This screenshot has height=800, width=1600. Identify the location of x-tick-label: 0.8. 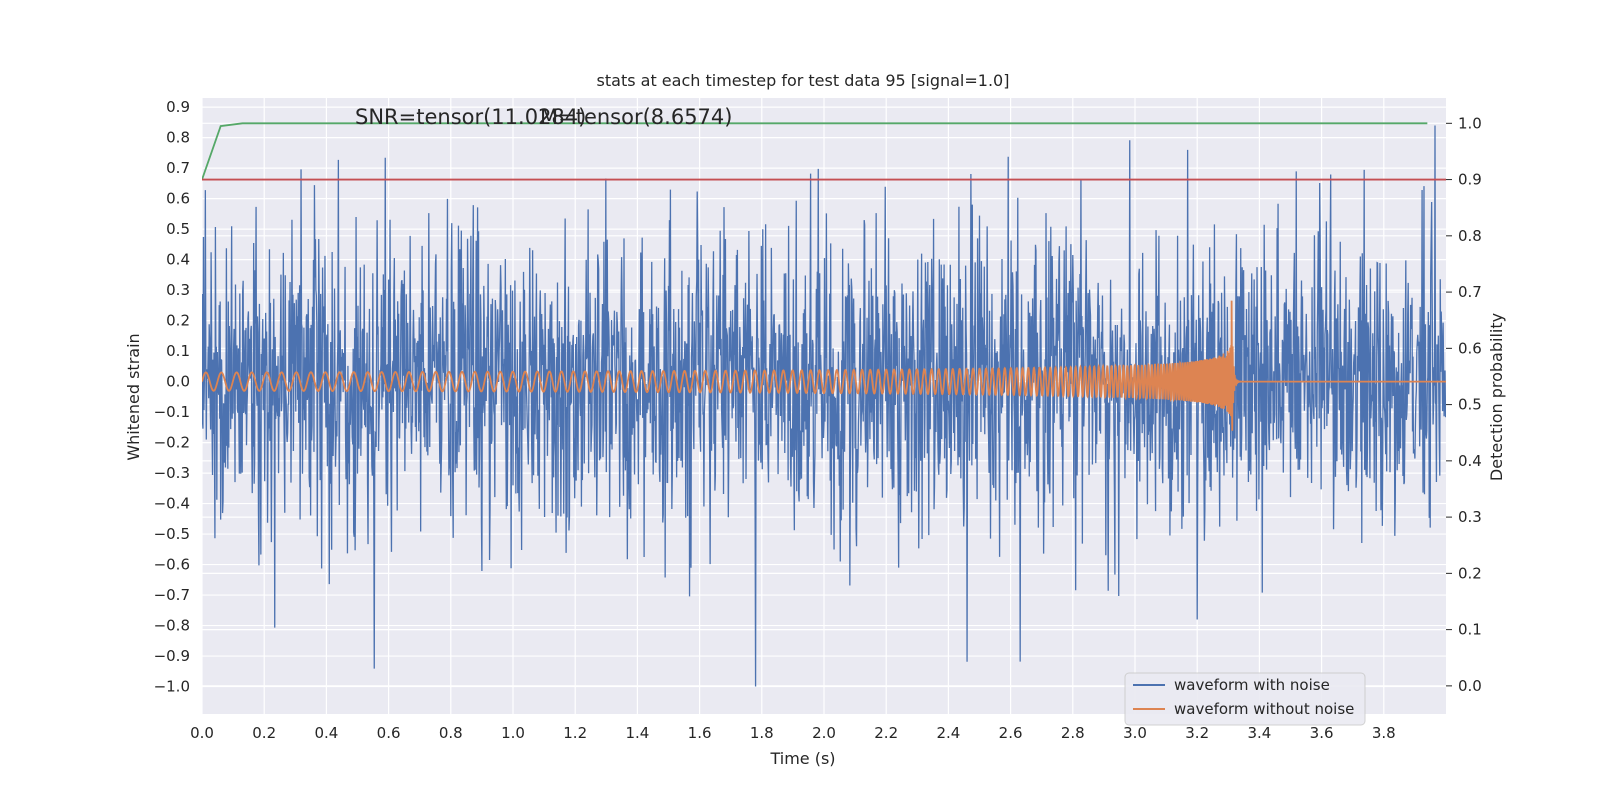
(451, 733).